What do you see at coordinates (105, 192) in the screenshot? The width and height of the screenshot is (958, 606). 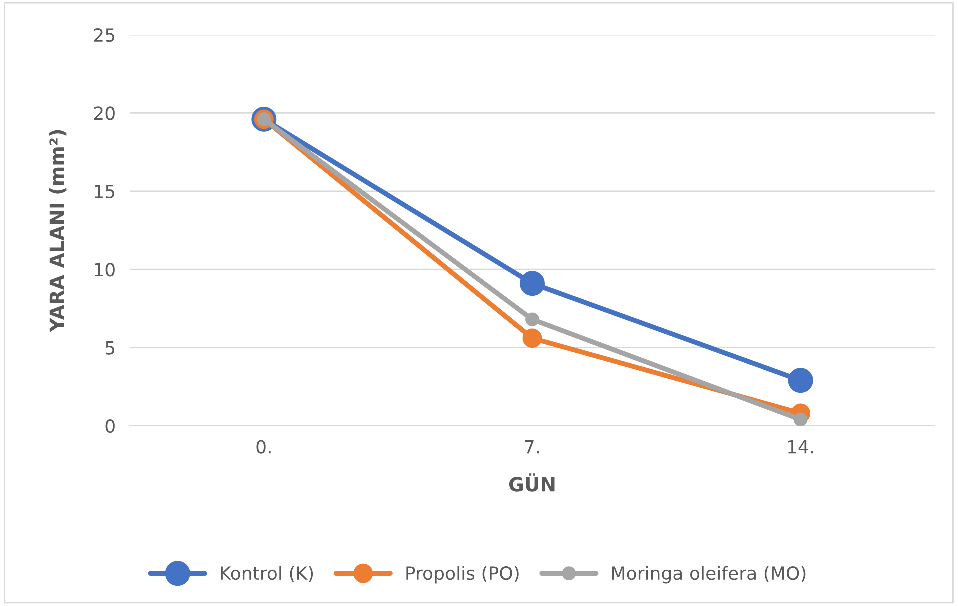 I see `y-tick-label: 15` at bounding box center [105, 192].